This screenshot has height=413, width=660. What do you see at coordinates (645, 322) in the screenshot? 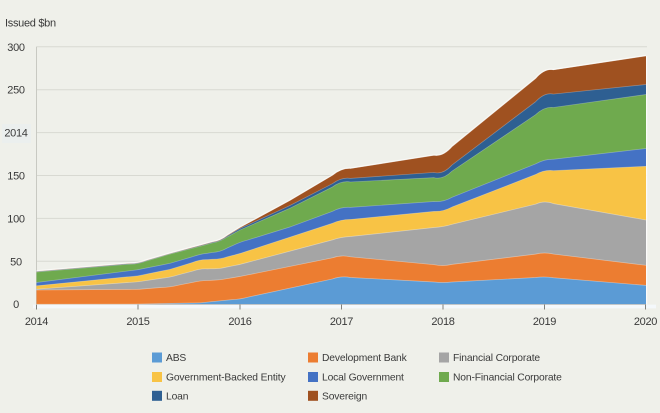
I see `svg-text: 2020` at bounding box center [645, 322].